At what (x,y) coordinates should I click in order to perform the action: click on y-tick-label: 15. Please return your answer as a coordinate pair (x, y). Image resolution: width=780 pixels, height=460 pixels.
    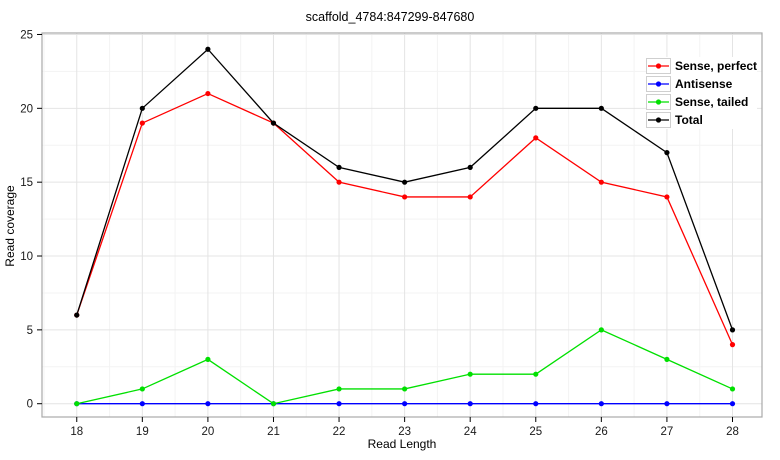
    Looking at the image, I should click on (26, 183).